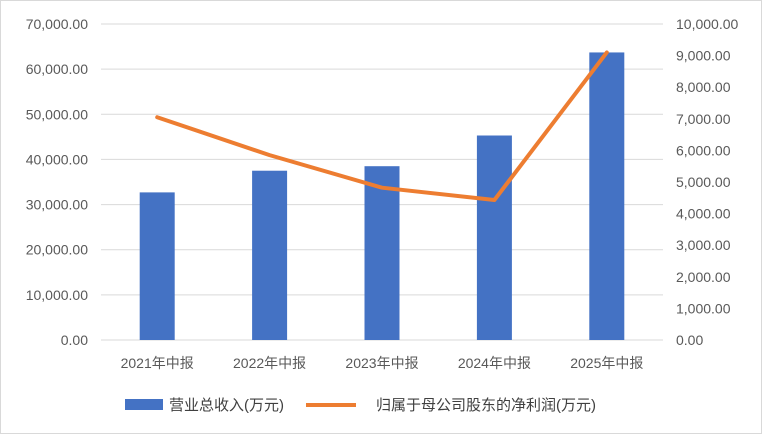  Describe the element at coordinates (360, 405) in the screenshot. I see `legend: 营业总收入(万元) 归属于母公司股东的净利润(万元)` at that location.